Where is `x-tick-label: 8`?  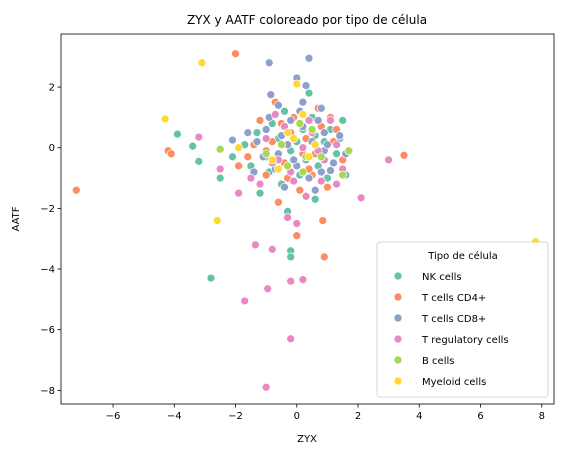
x-tick-label: 8 is located at coordinates (542, 416).